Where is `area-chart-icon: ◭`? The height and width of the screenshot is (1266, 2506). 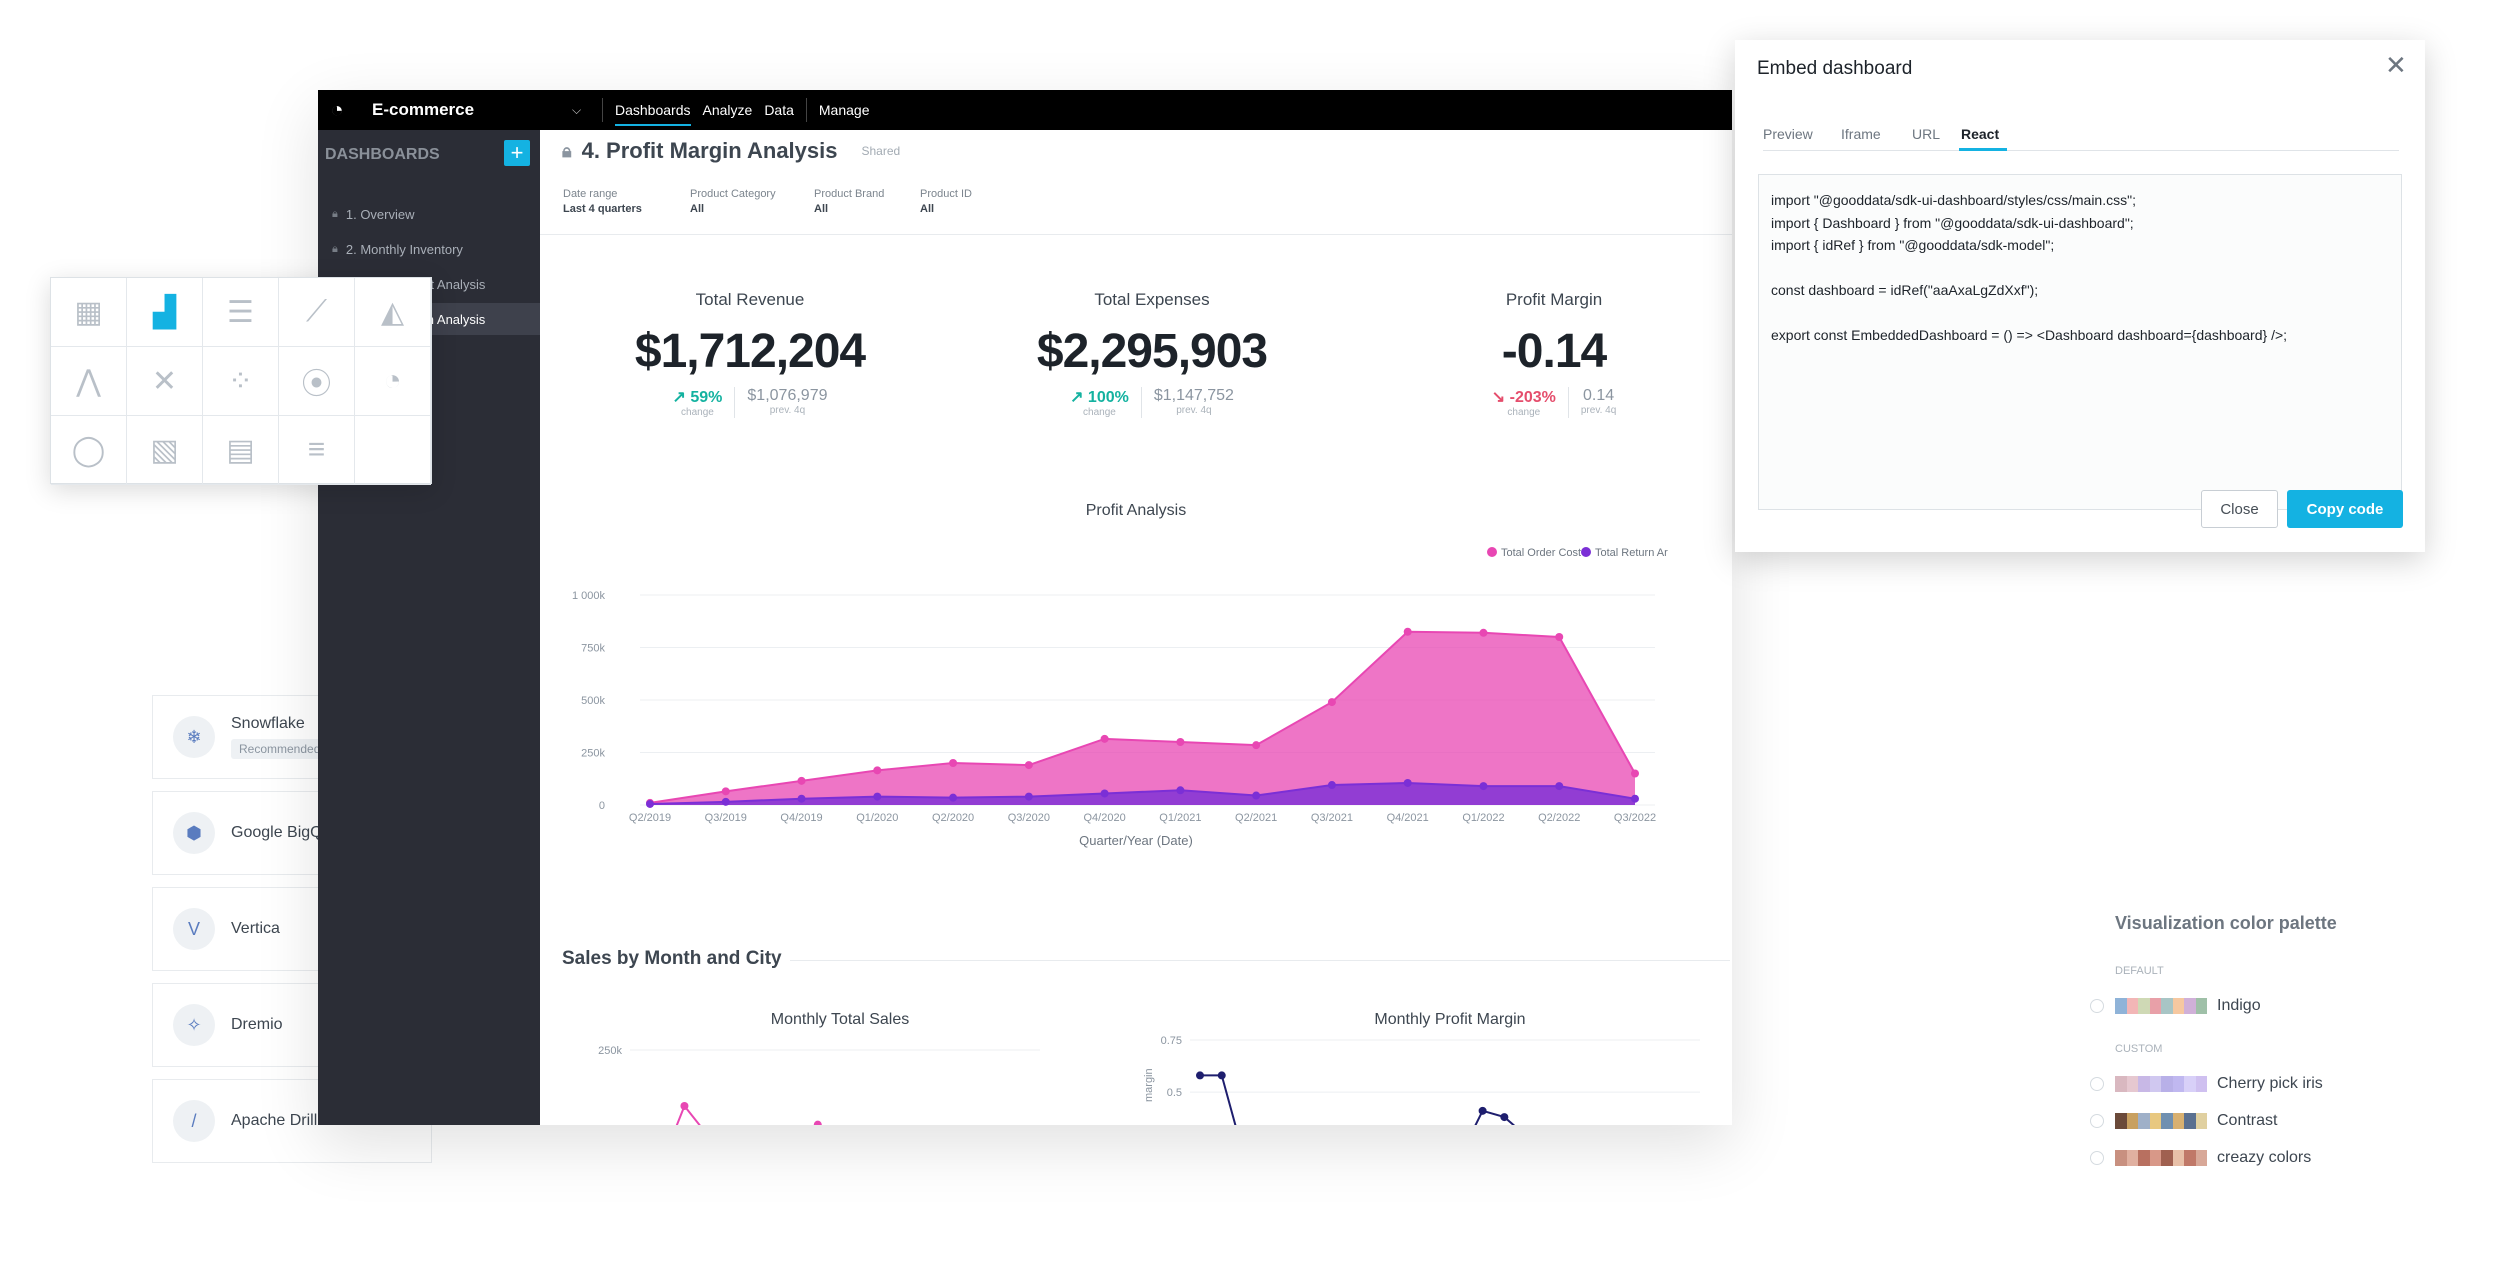 area-chart-icon: ◭ is located at coordinates (393, 312).